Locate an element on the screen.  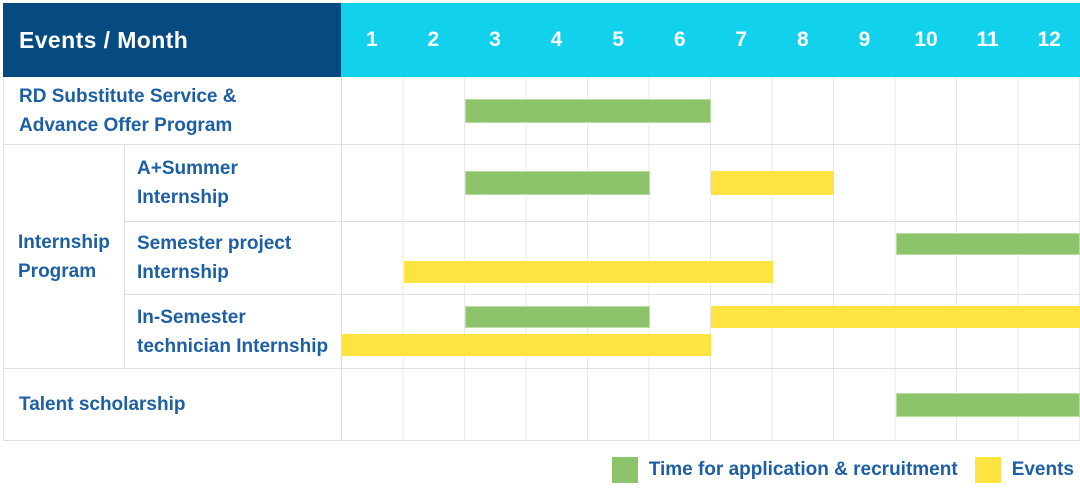
month-label: 9 is located at coordinates (864, 39).